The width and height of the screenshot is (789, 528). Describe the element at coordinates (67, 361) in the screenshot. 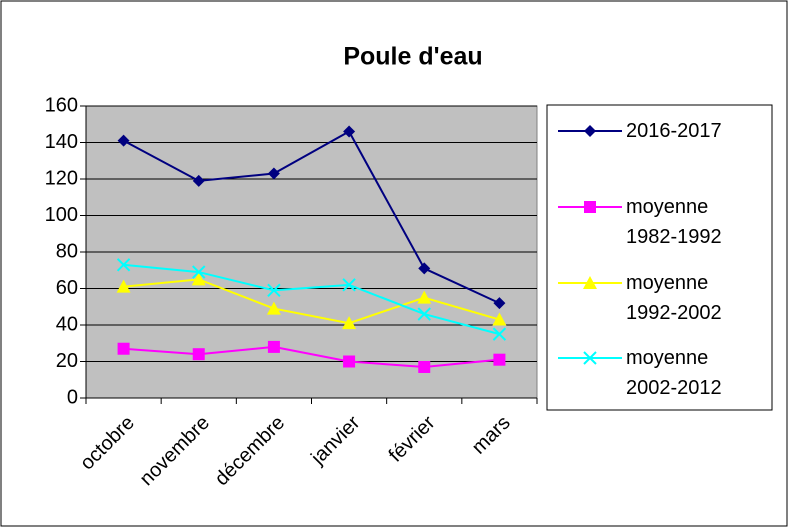

I see `y-tick-label: 20` at that location.